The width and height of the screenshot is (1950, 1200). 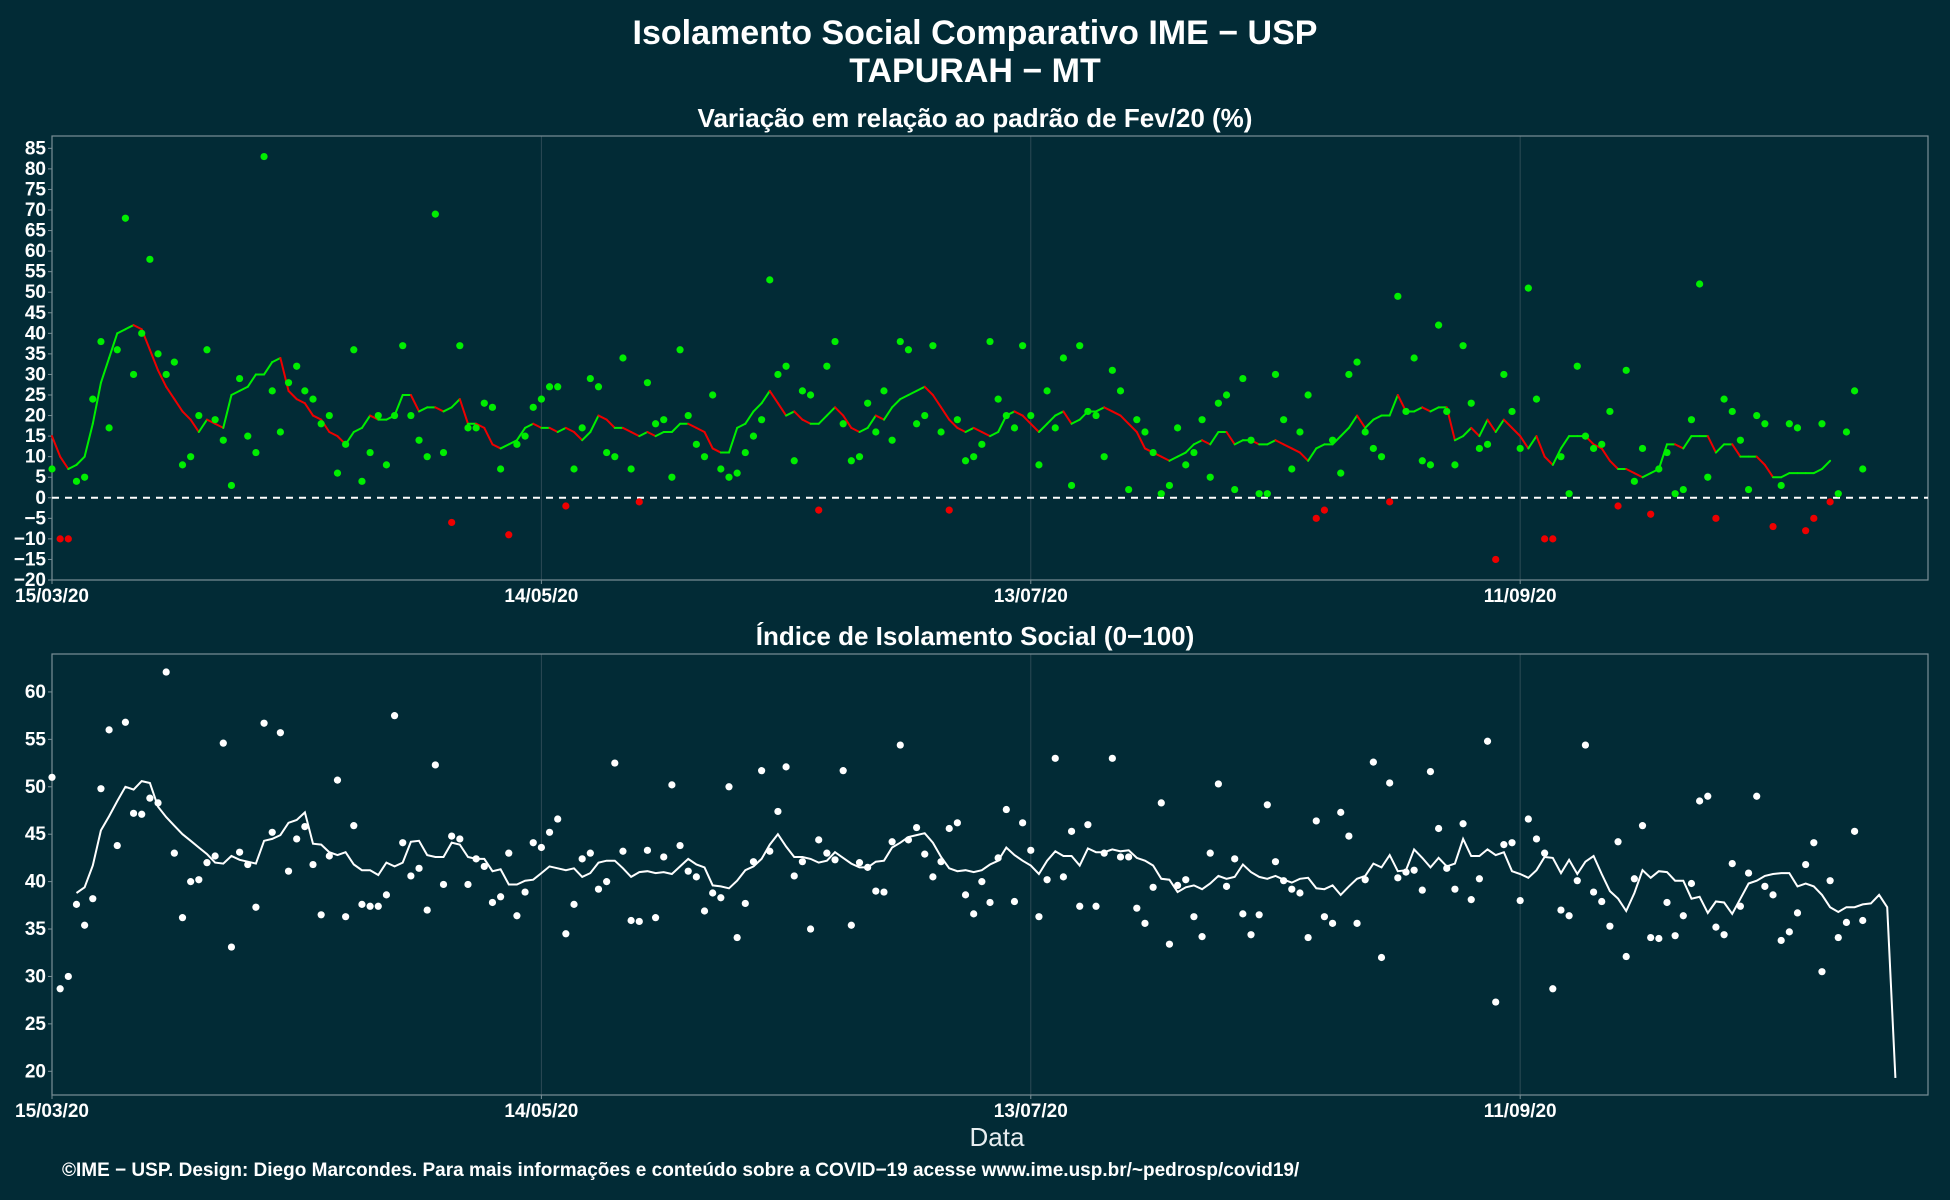 I want to click on variation-y-tick-label: 5, so click(x=40, y=477).